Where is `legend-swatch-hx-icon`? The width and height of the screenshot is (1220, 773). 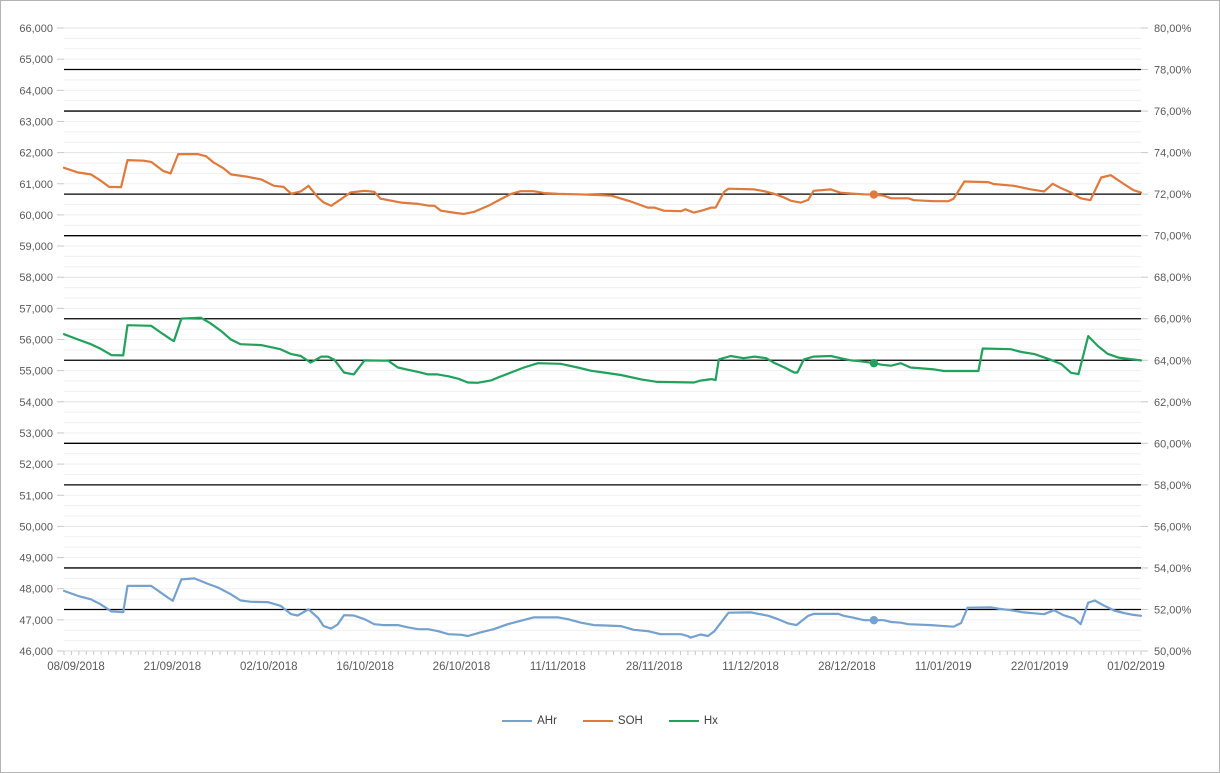
legend-swatch-hx-icon is located at coordinates (683, 721).